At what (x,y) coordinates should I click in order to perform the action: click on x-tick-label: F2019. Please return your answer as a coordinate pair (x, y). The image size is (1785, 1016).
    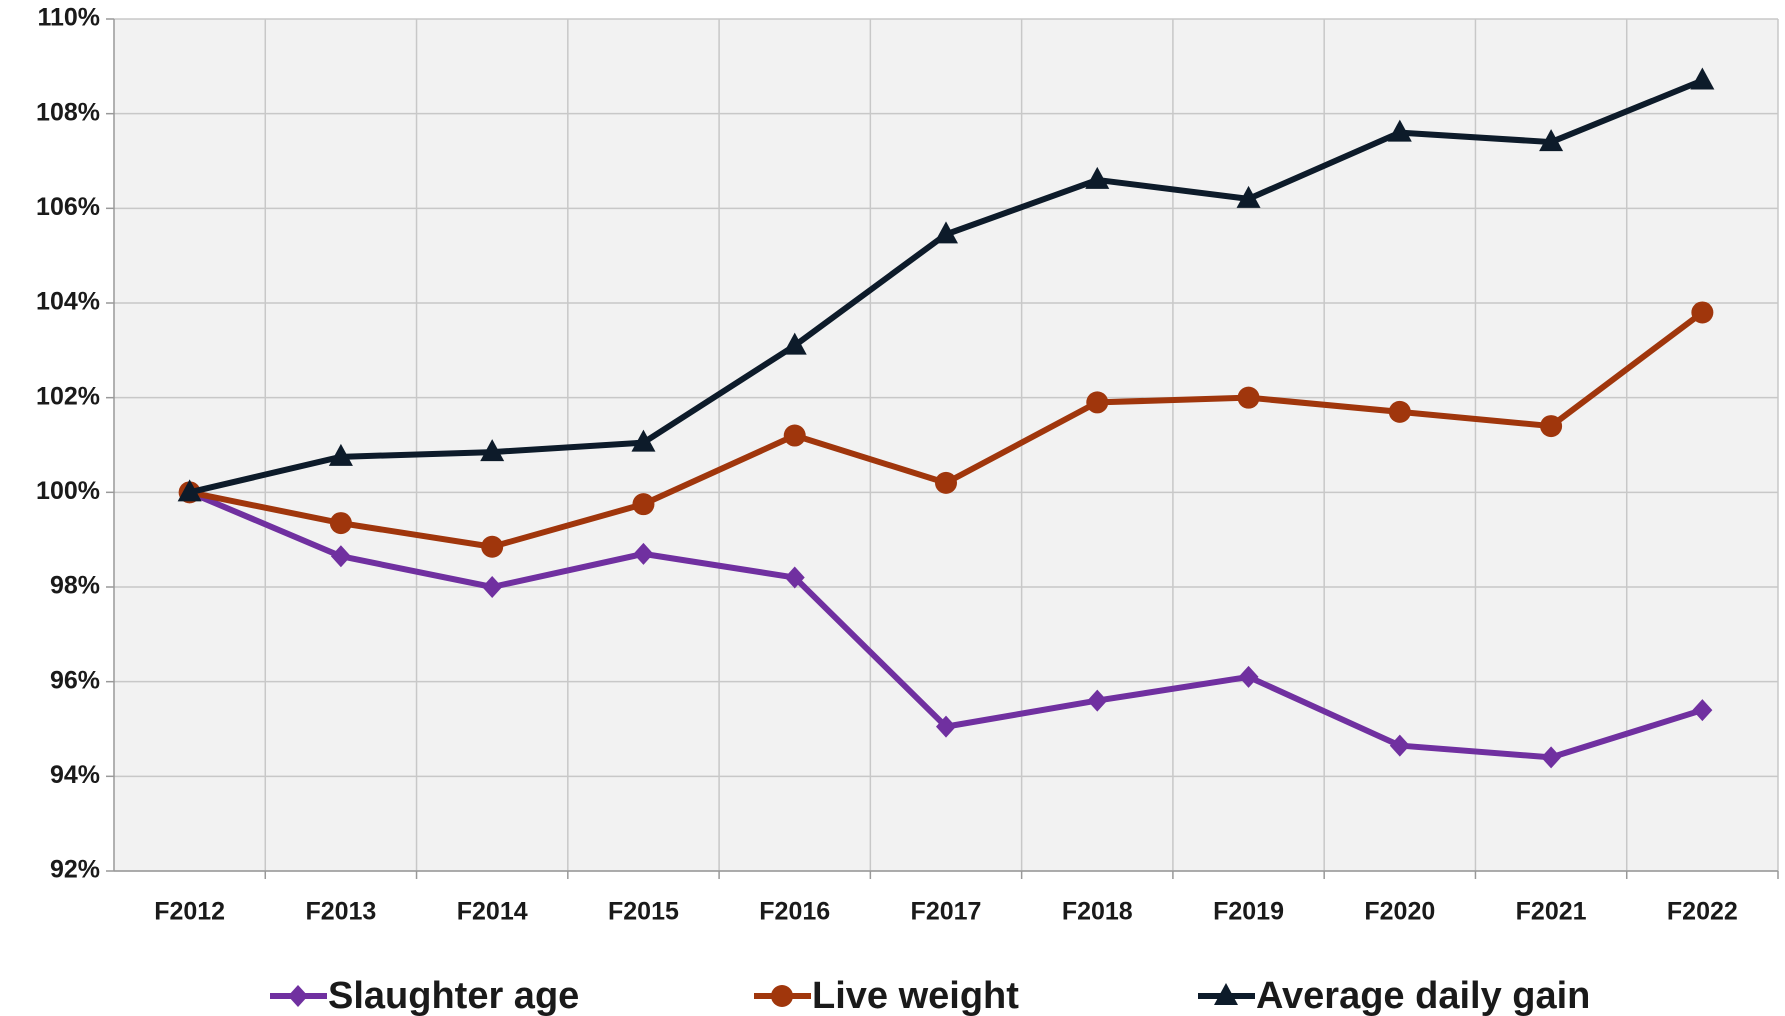
    Looking at the image, I should click on (1248, 912).